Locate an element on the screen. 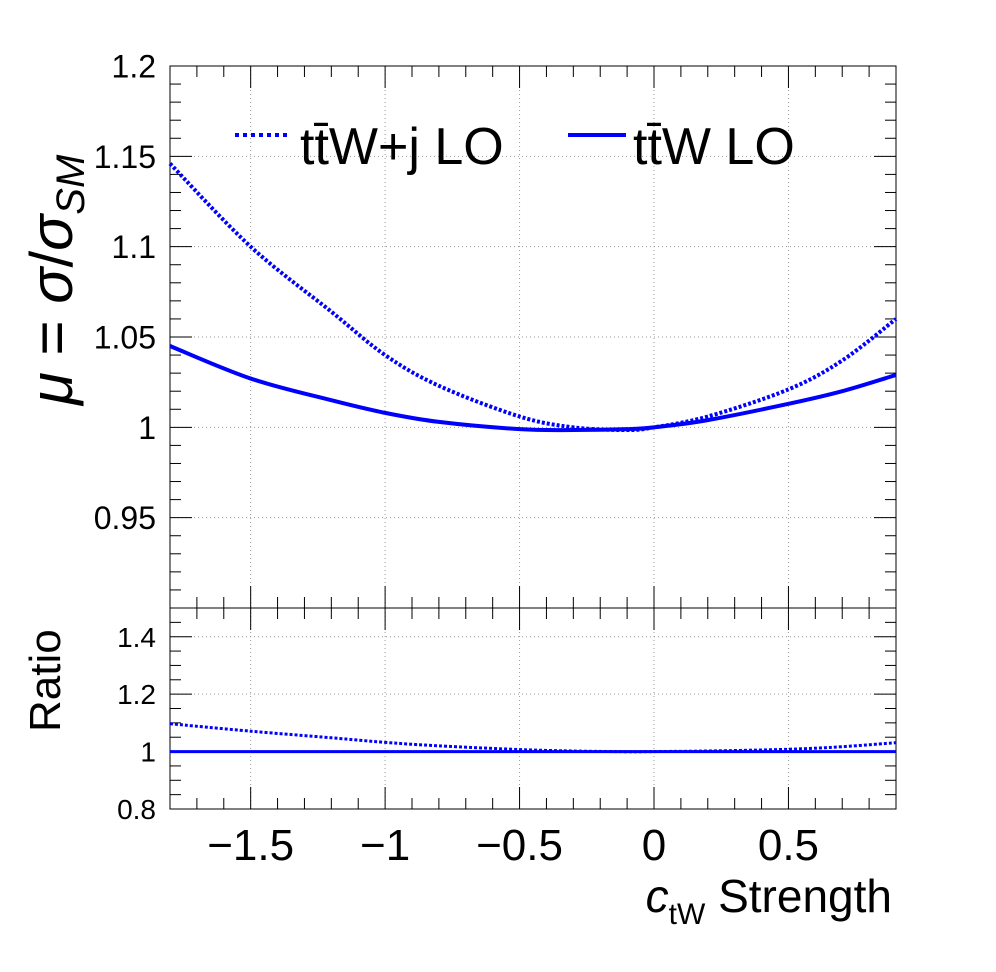 This screenshot has width=996, height=972. x-tick-label: 0 is located at coordinates (654, 845).